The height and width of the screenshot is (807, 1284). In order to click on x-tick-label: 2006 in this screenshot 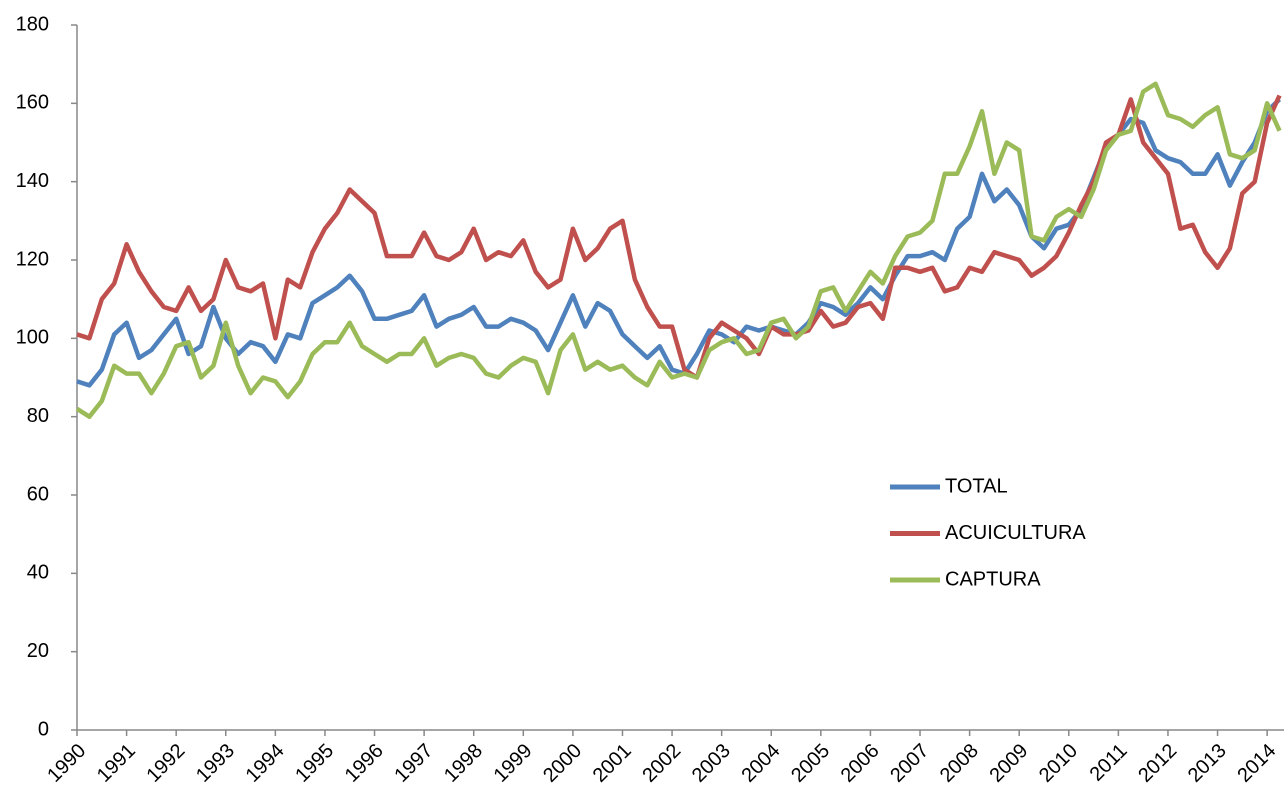, I will do `click(860, 763)`.